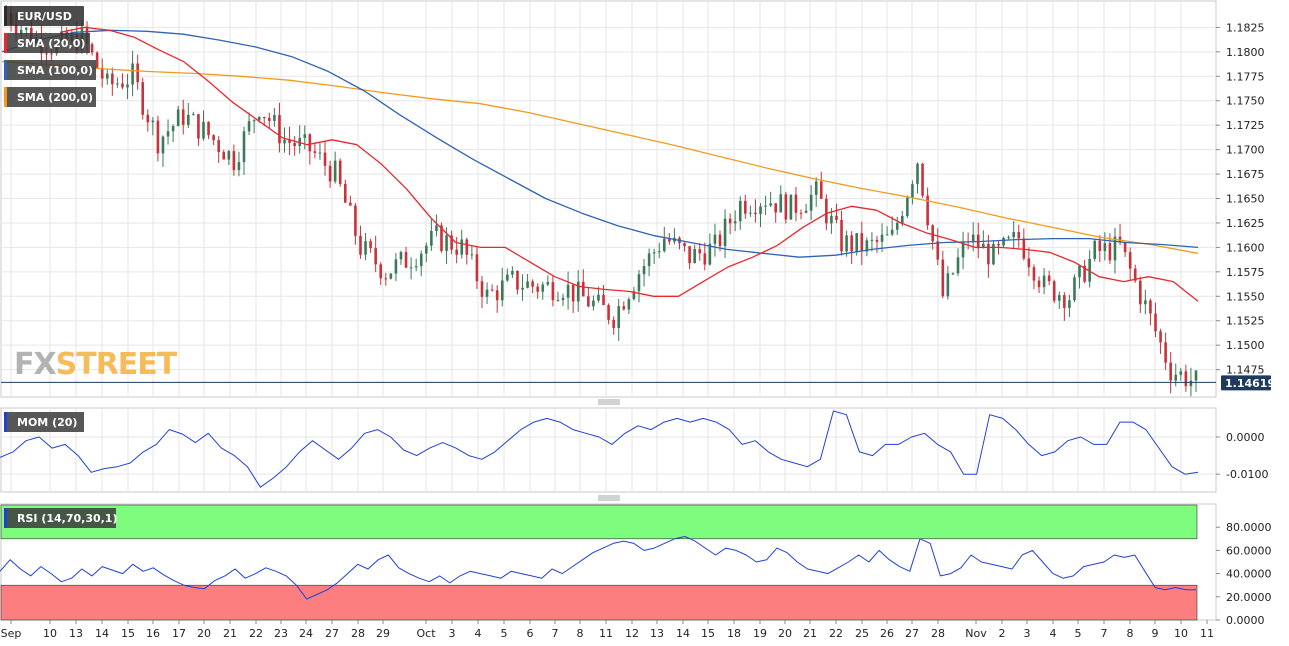  What do you see at coordinates (1245, 150) in the screenshot?
I see `y-tick-label: 1.1700` at bounding box center [1245, 150].